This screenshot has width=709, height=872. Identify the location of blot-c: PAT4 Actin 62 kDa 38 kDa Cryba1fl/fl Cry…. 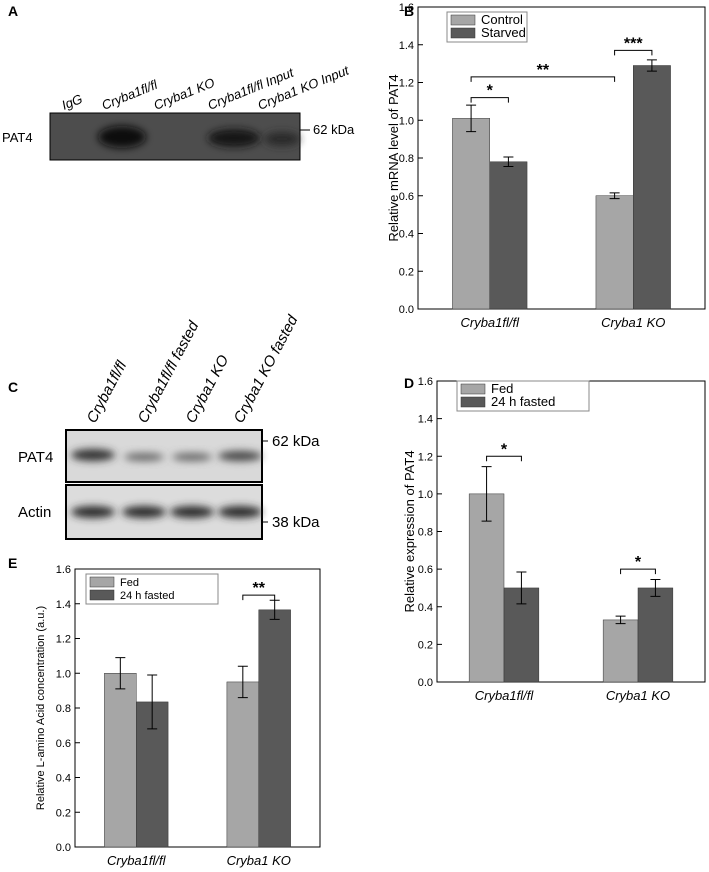
(169, 426).